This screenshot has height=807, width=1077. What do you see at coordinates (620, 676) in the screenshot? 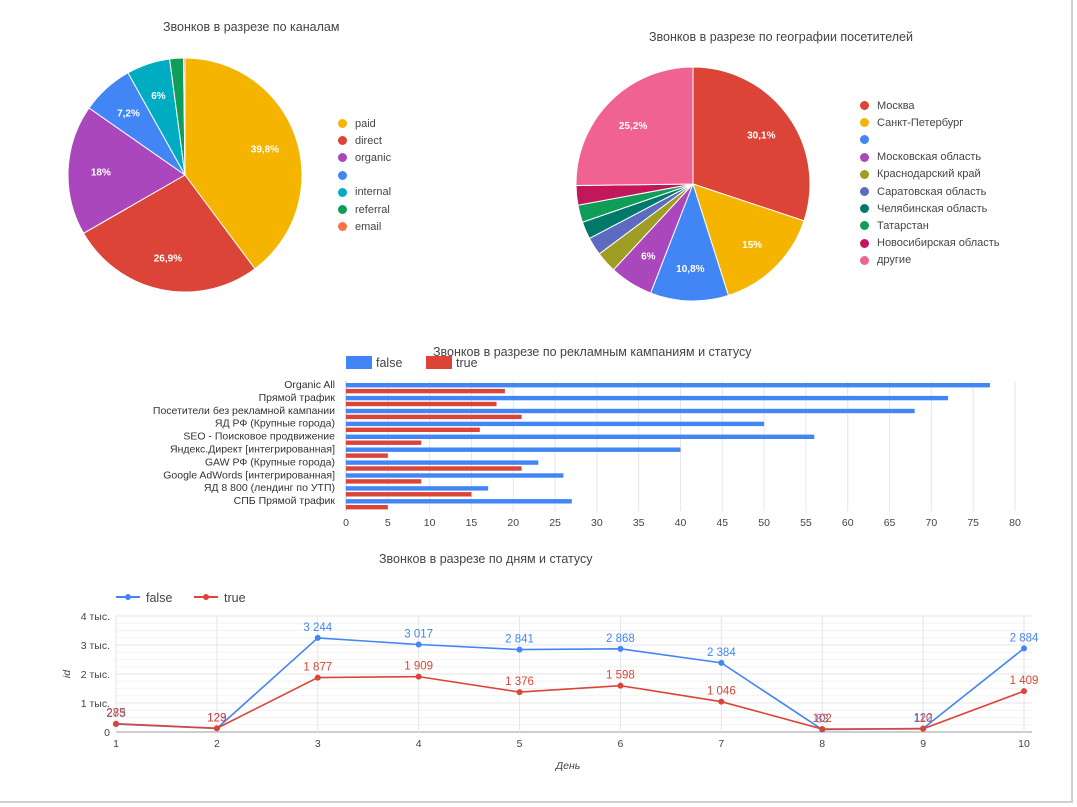
I see `days-point-label-true: 1 598` at bounding box center [620, 676].